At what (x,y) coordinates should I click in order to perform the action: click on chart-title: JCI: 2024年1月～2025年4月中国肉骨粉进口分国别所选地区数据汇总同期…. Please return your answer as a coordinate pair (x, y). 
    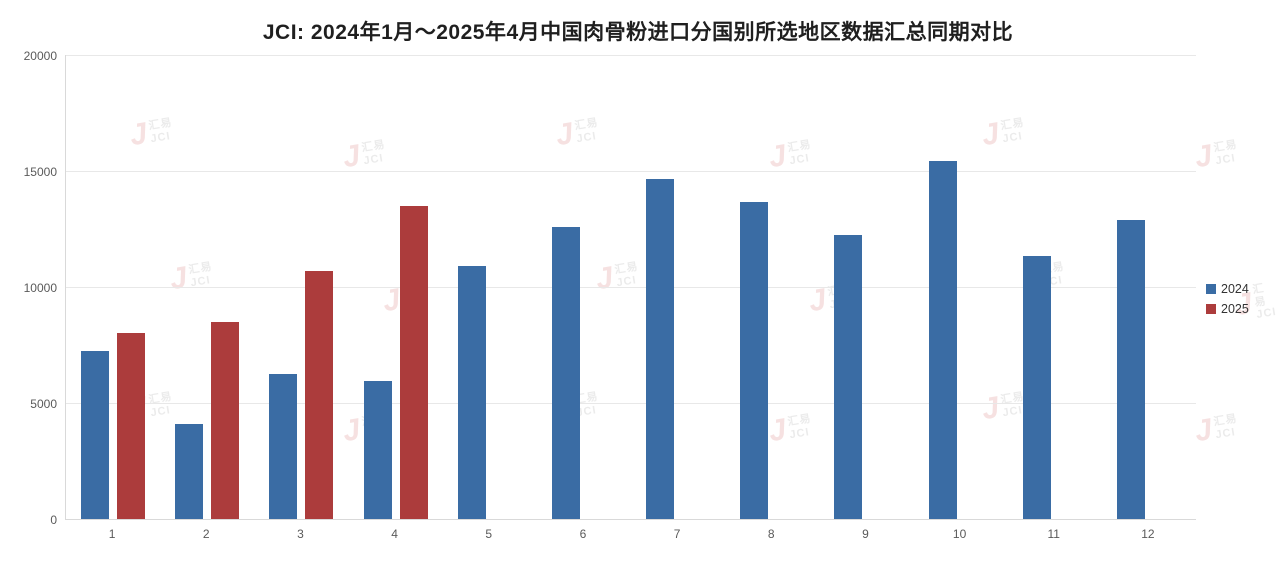
    Looking at the image, I should click on (638, 32).